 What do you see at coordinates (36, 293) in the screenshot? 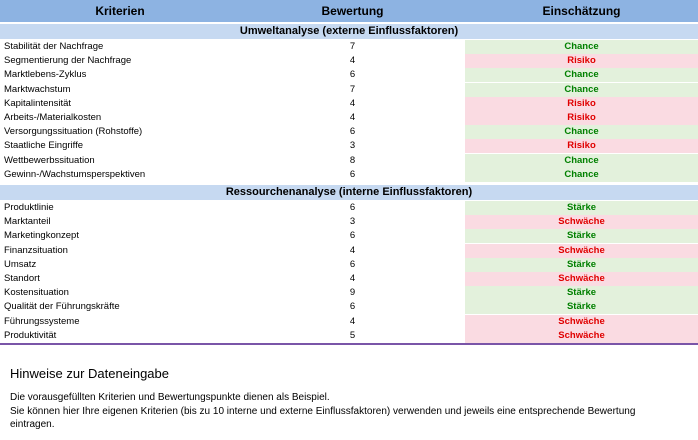
I see `criterion: Kostensituation` at bounding box center [36, 293].